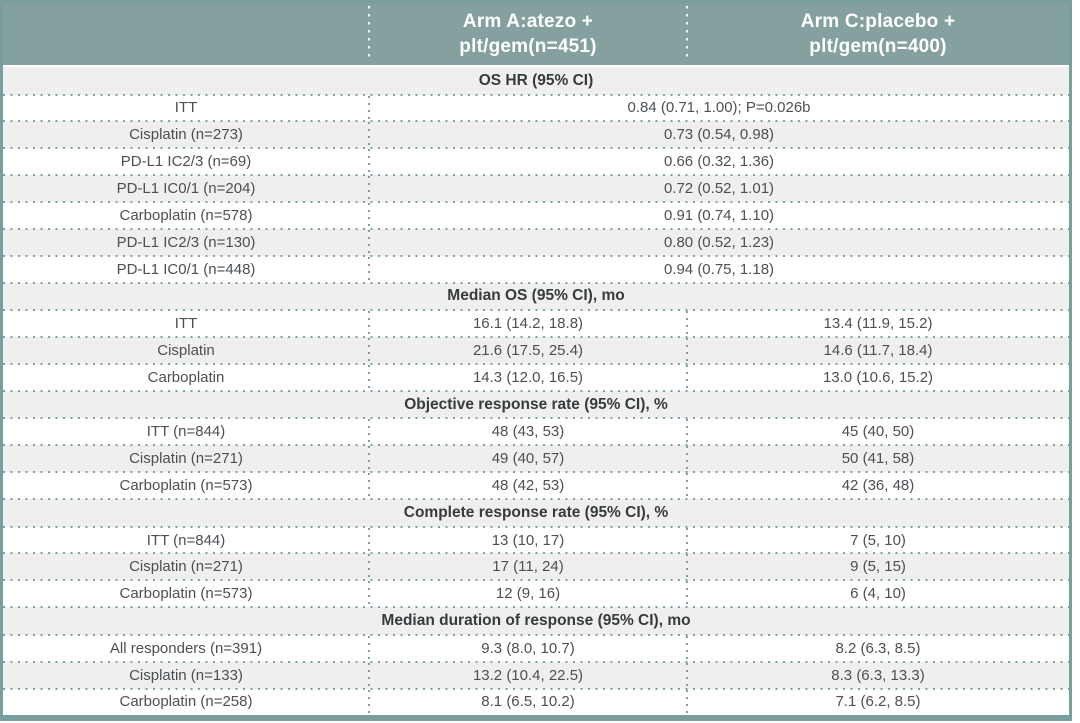 This screenshot has width=1080, height=723. What do you see at coordinates (186, 161) in the screenshot?
I see `row-label-cell: PD-L1 IC2/3 (n=69)` at bounding box center [186, 161].